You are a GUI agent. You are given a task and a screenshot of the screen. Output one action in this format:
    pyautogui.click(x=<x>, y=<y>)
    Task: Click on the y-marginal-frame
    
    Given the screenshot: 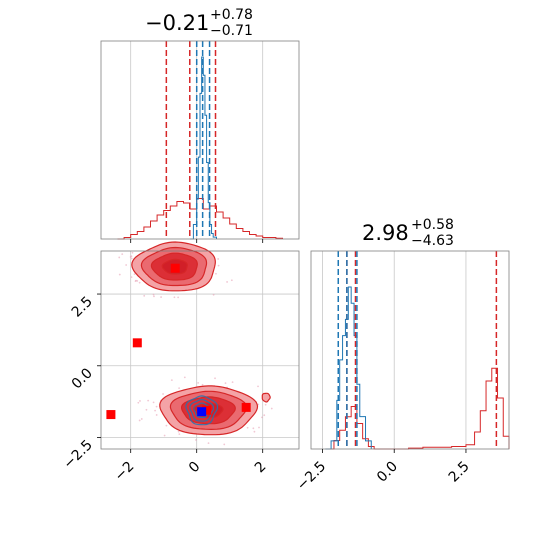 What is the action you would take?
    pyautogui.click(x=410, y=350)
    